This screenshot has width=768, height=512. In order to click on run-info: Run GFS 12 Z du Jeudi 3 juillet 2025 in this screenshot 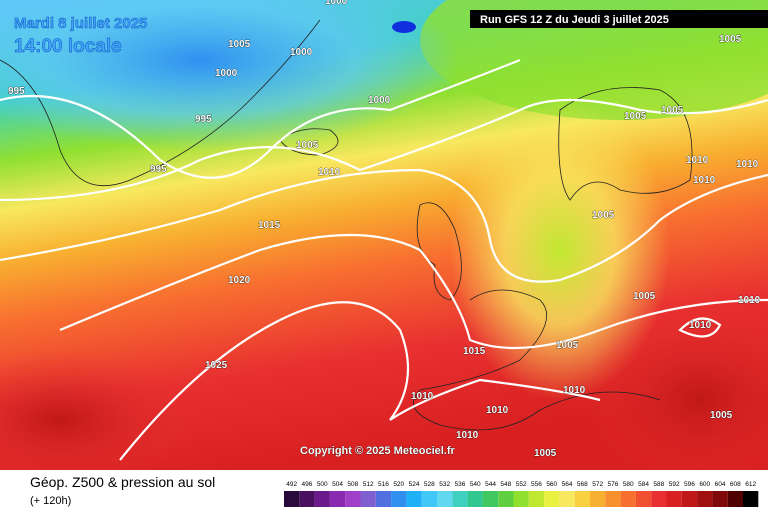, I will do `click(574, 20)`.